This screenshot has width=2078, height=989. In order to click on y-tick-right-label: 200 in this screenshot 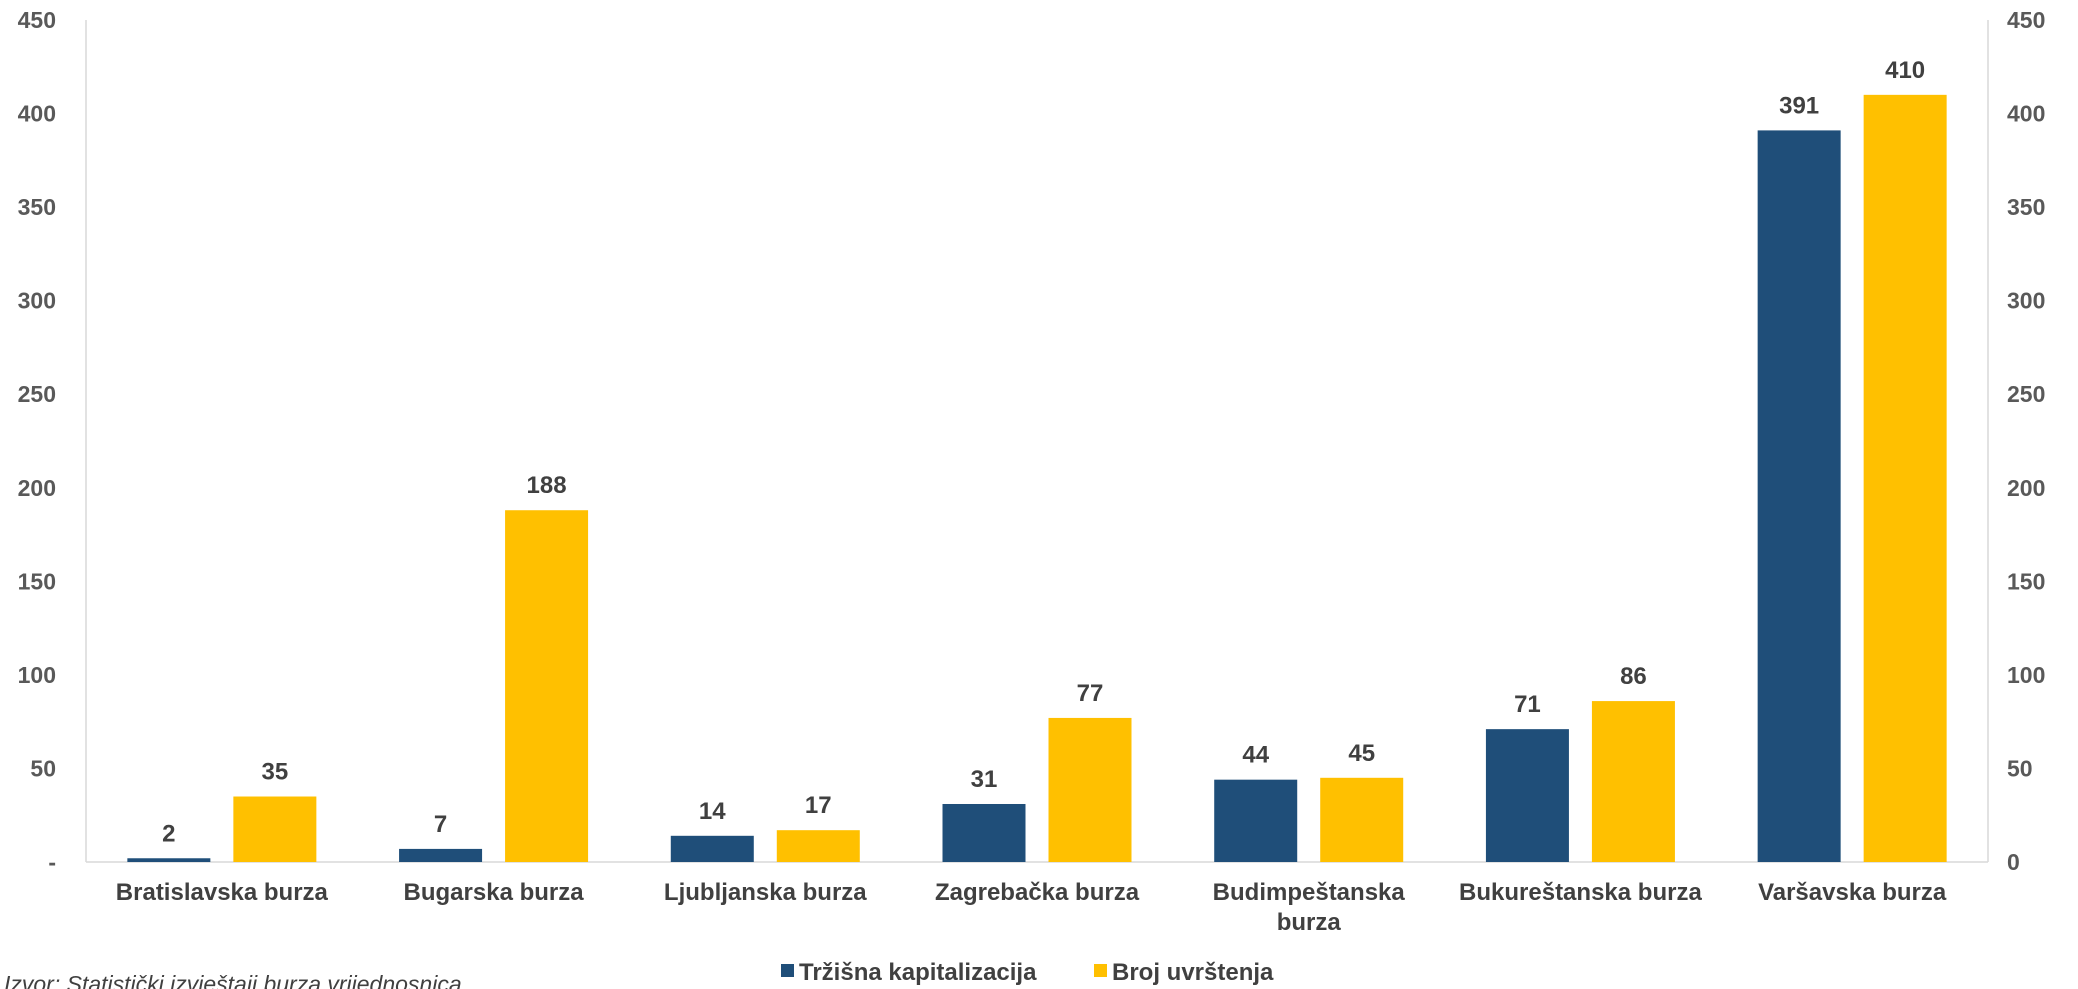, I will do `click(2026, 488)`.